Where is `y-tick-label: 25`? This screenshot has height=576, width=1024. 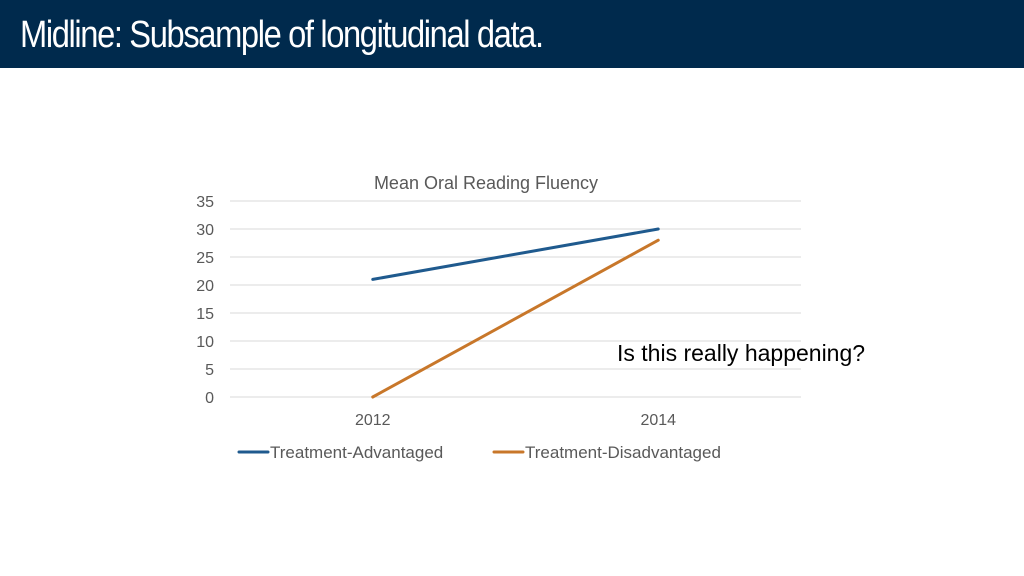
y-tick-label: 25 is located at coordinates (205, 258).